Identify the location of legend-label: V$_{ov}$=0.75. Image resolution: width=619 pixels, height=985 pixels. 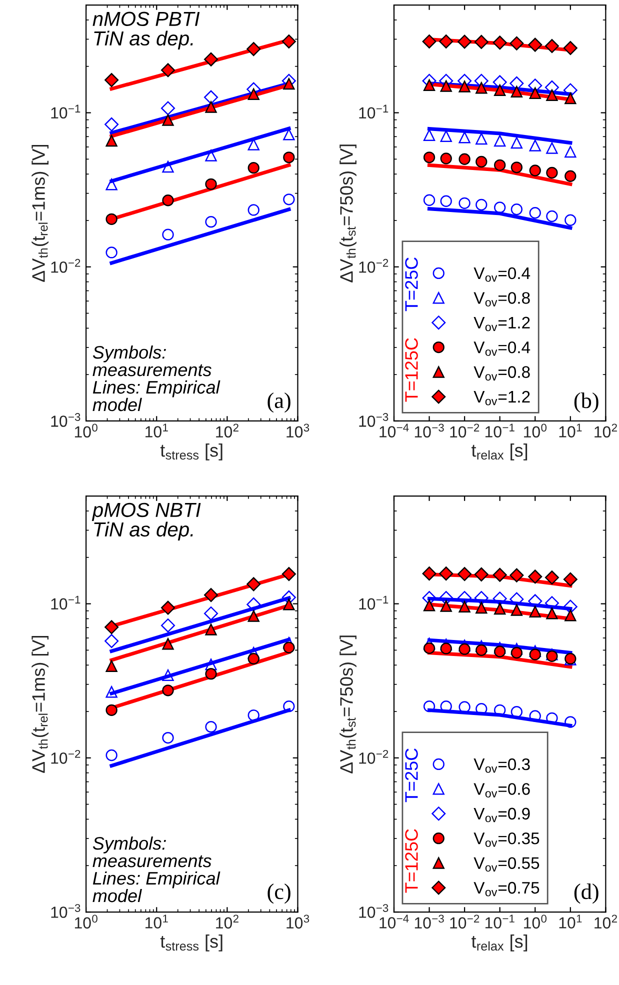
(507, 889).